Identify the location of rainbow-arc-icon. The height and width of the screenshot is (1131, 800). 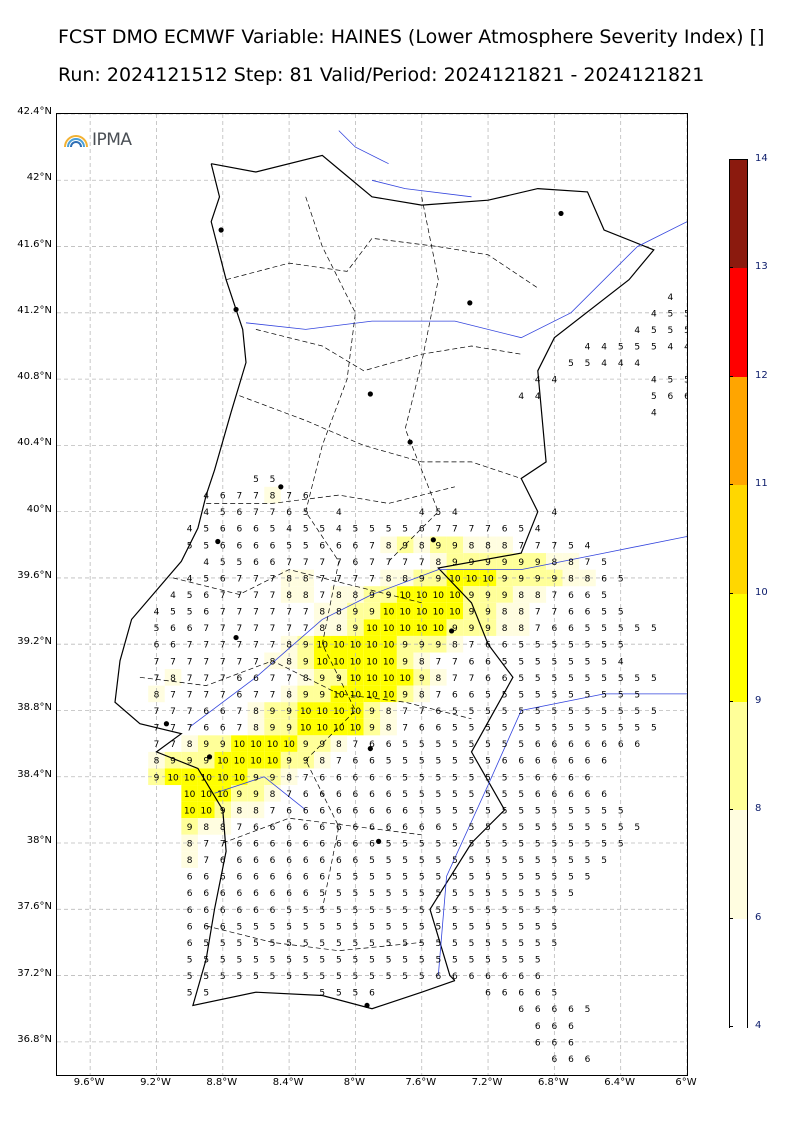
(76, 141).